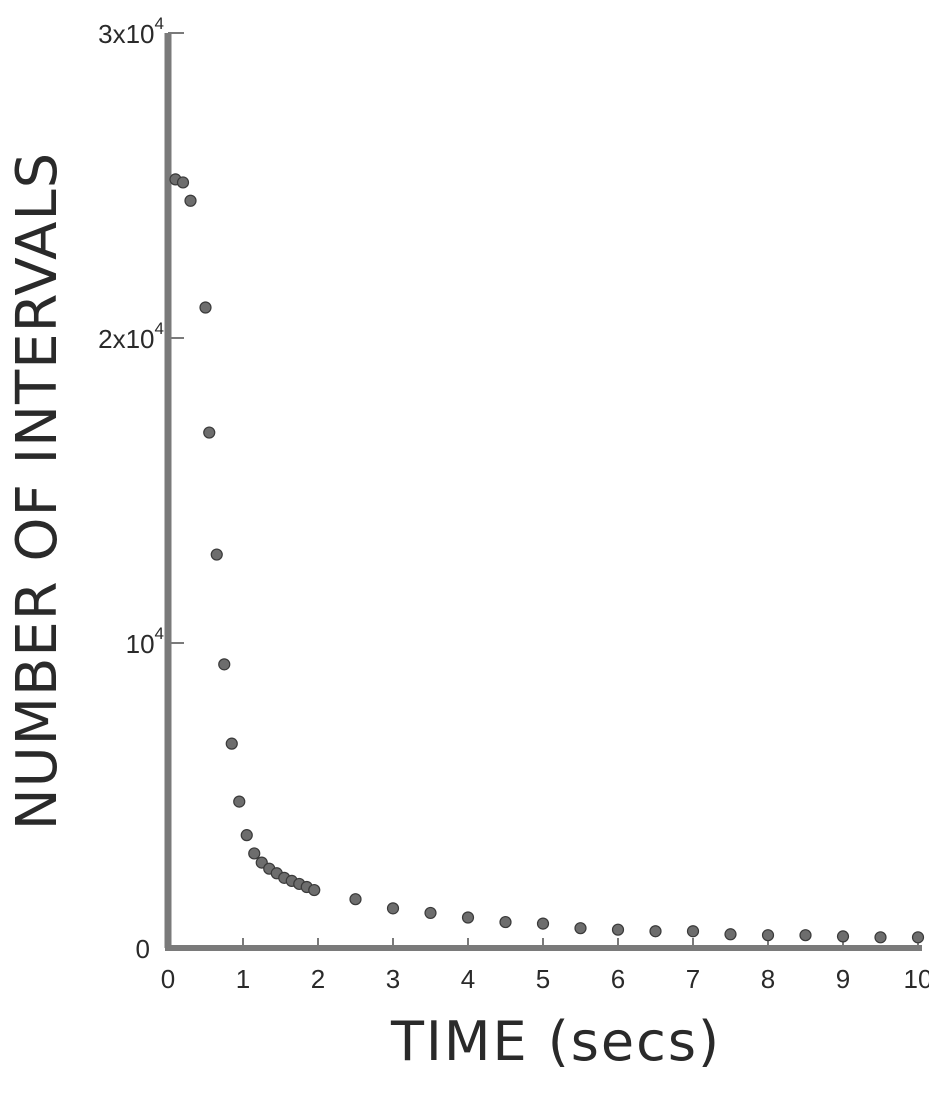 The height and width of the screenshot is (1111, 929). Describe the element at coordinates (131, 31) in the screenshot. I see `y-tick-label: 3x10⁴` at that location.